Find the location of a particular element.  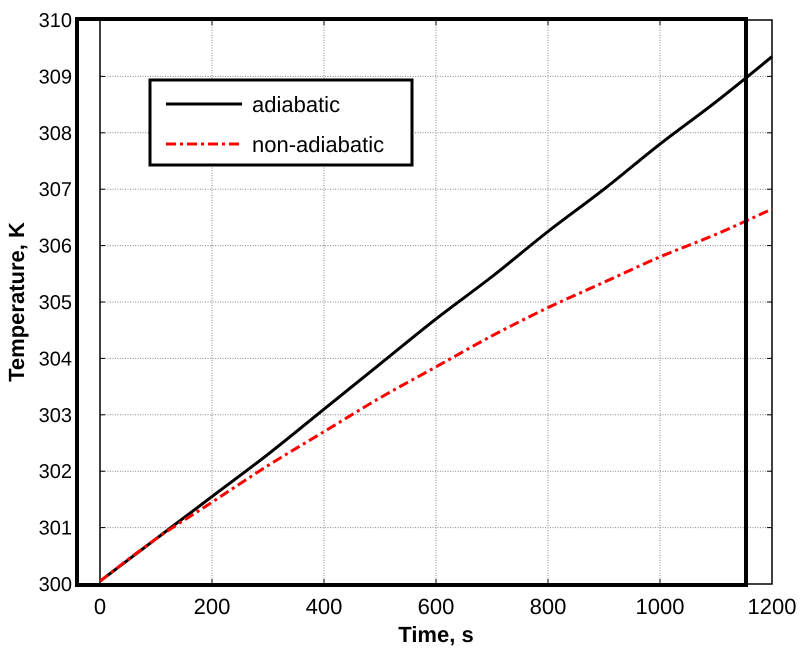

x-tick-label: 400 is located at coordinates (324, 606).